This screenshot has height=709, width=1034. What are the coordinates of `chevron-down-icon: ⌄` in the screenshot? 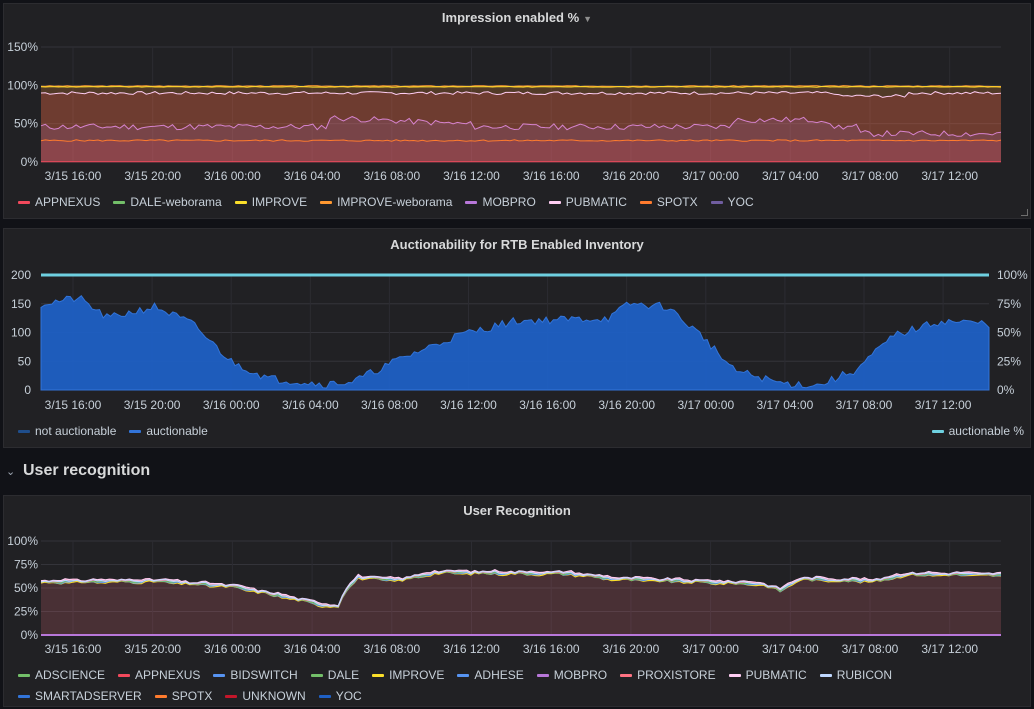 It's located at (11, 472).